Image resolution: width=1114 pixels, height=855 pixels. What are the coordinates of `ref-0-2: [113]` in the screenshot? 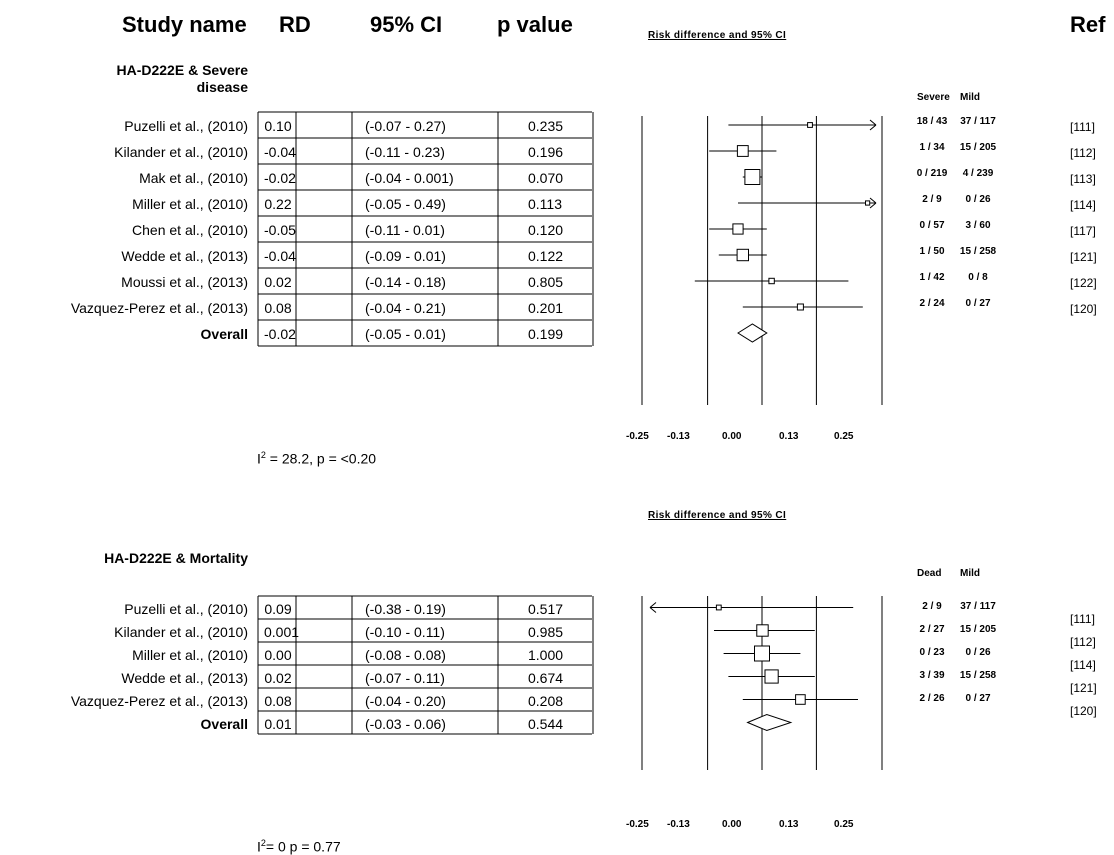 It's located at (1083, 179).